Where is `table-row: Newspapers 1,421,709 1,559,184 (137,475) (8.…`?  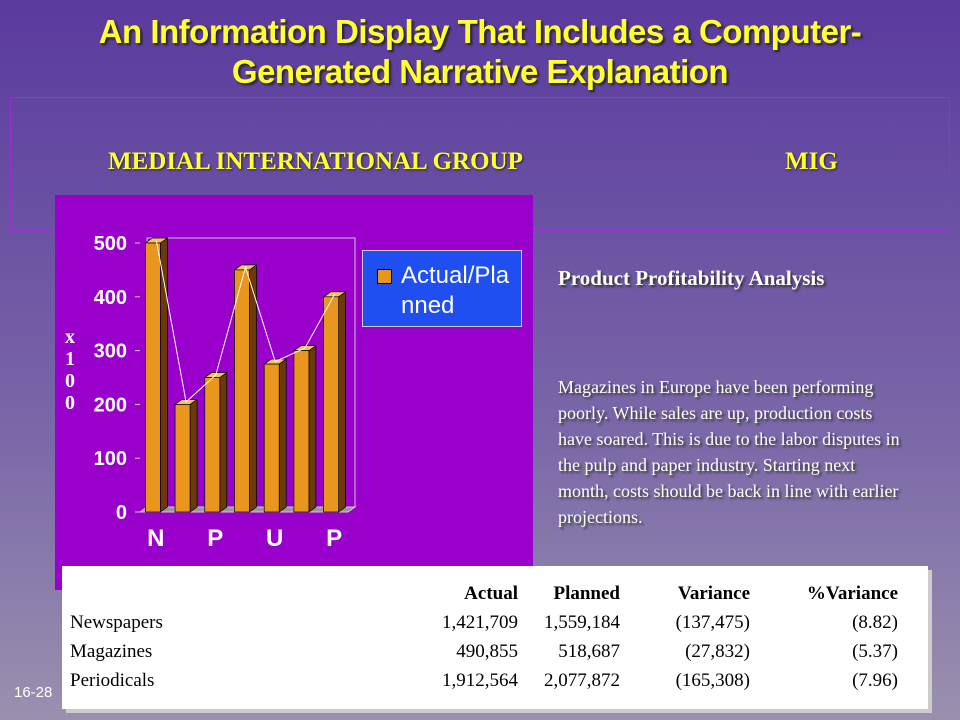
table-row: Newspapers 1,421,709 1,559,184 (137,475) (8.… is located at coordinates (484, 622).